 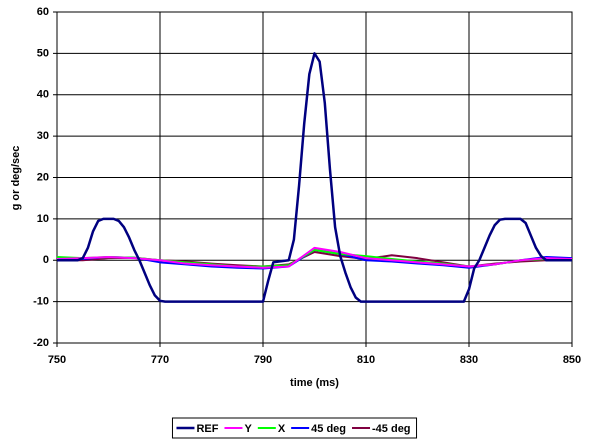 I want to click on x-tick-label: 790, so click(x=263, y=360).